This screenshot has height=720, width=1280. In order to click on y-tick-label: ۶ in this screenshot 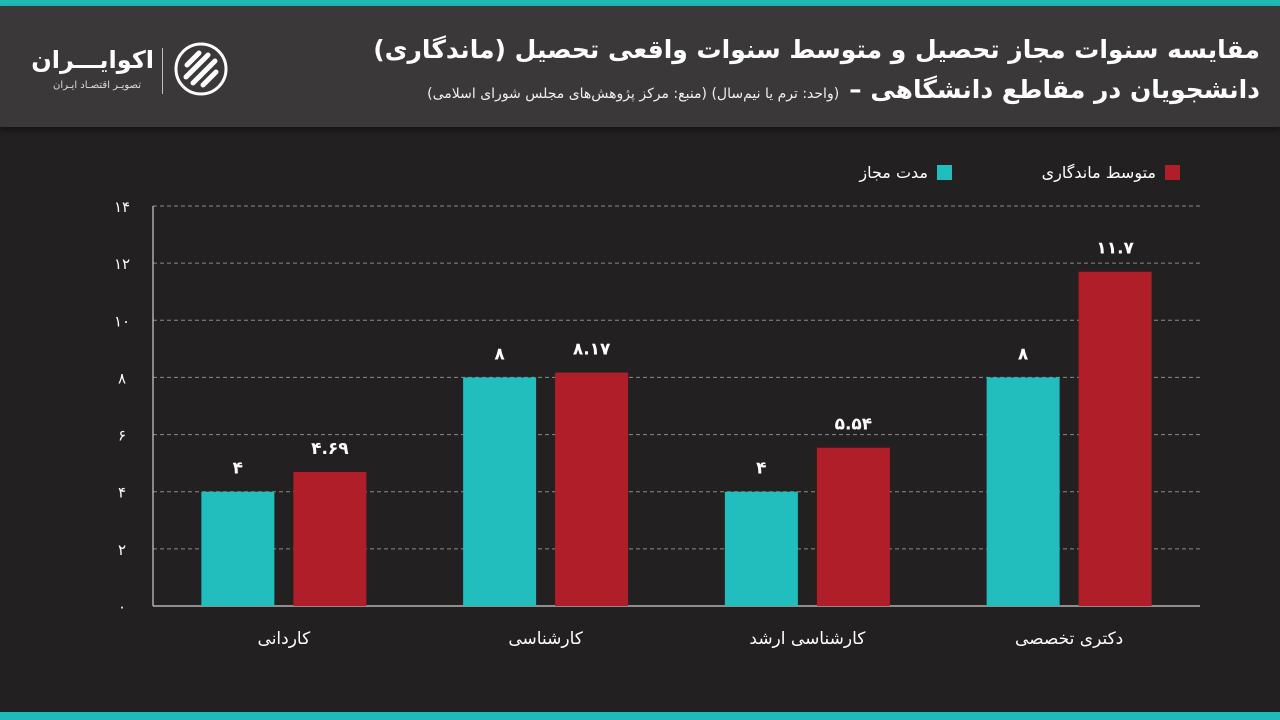, I will do `click(122, 436)`.